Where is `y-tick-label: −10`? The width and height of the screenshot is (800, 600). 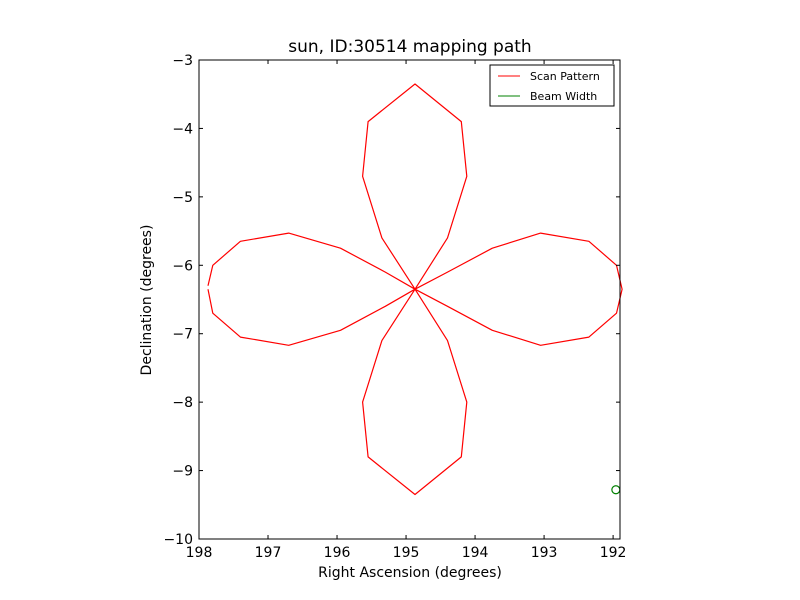 y-tick-label: −10 is located at coordinates (178, 540).